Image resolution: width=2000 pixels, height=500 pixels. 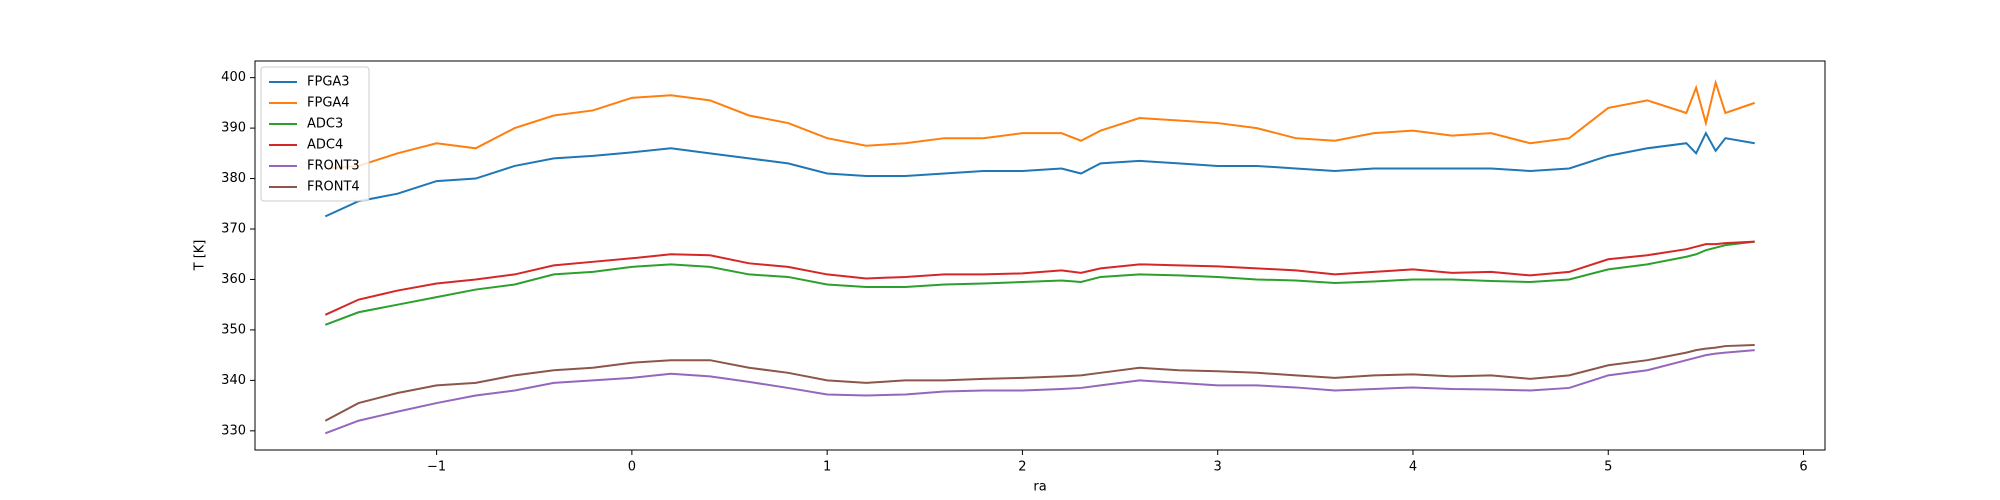 I want to click on y-tick-label: 400, so click(x=233, y=77).